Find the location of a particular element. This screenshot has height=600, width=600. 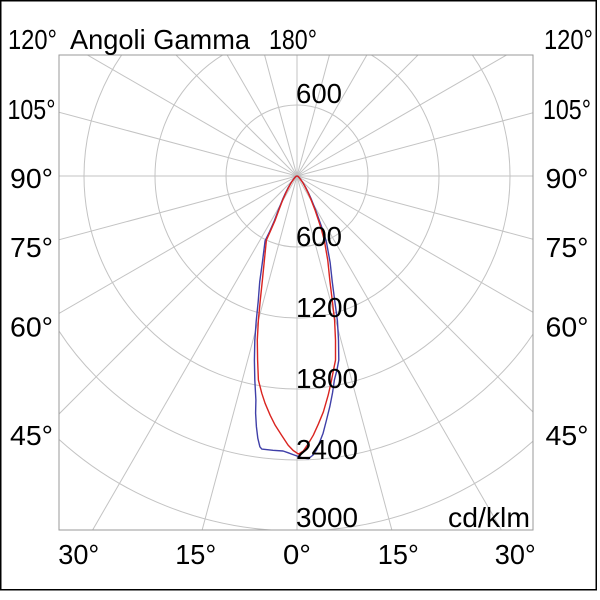

radial-label-3000: 3000 is located at coordinates (327, 517).